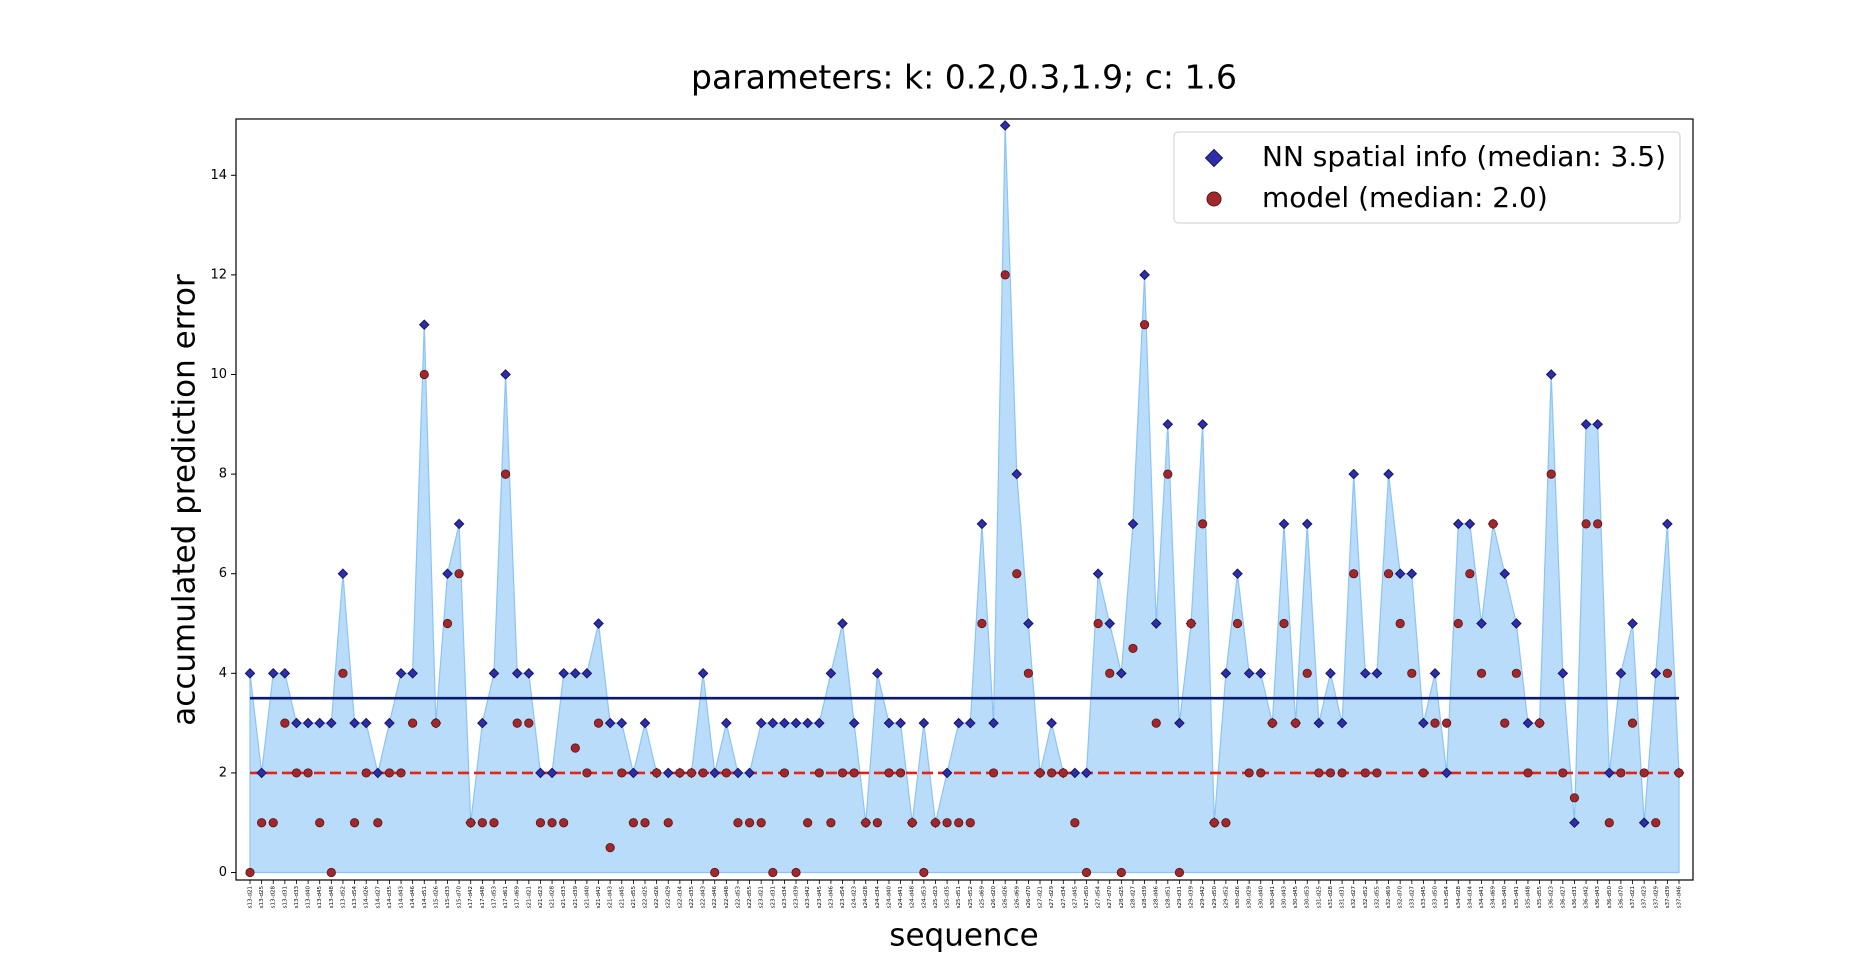  I want to click on x-tick-label: s33-d50, so click(1436, 897).